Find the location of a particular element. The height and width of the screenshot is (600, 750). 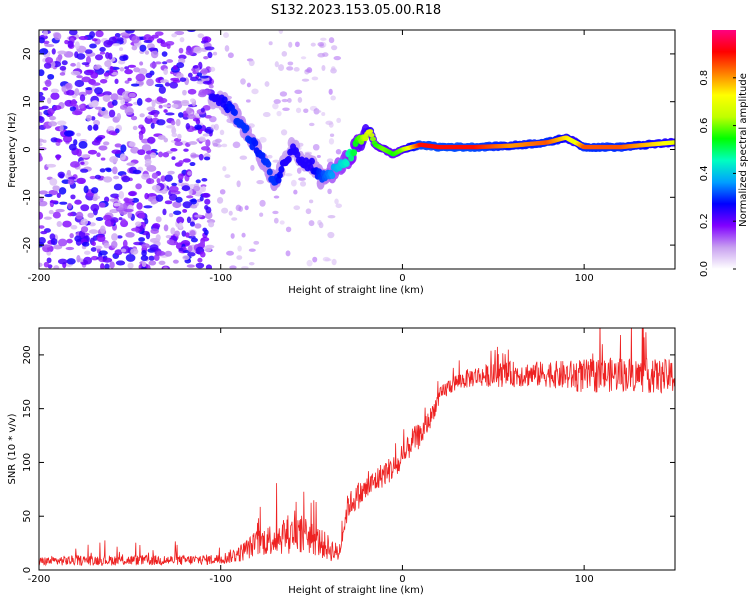

colorbar-label: Normalized spectral amplitude is located at coordinates (743, 150).